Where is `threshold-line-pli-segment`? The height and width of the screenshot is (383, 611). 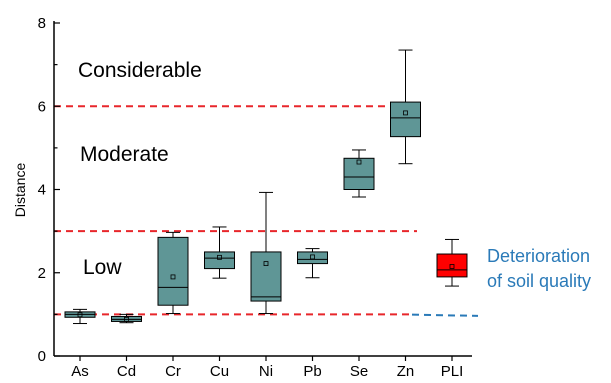
threshold-line-pli-segment is located at coordinates (445, 315).